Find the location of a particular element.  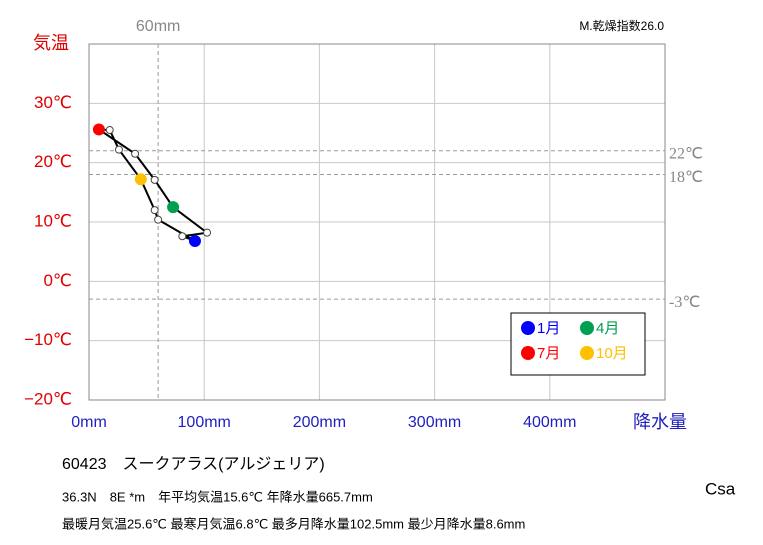

info-line: 36.3N 8E *m 年平均気温15.6℃ 年降水量665.7mm is located at coordinates (217, 496).